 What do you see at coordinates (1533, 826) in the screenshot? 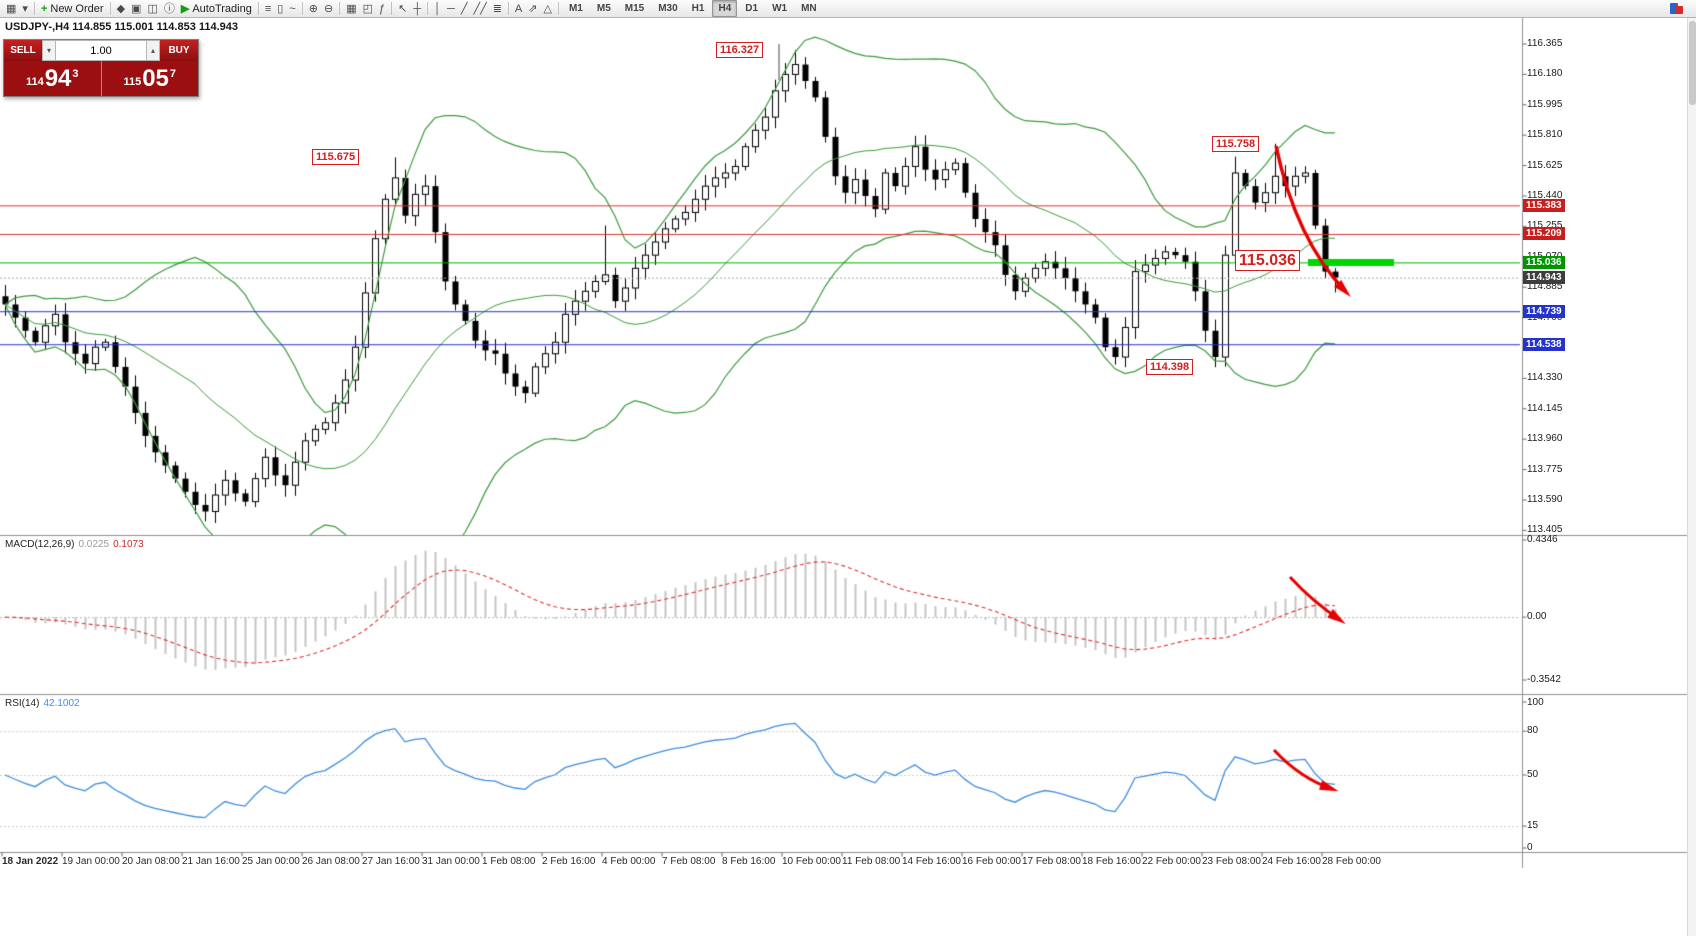
I see `rsi-scale-label: 15` at bounding box center [1533, 826].